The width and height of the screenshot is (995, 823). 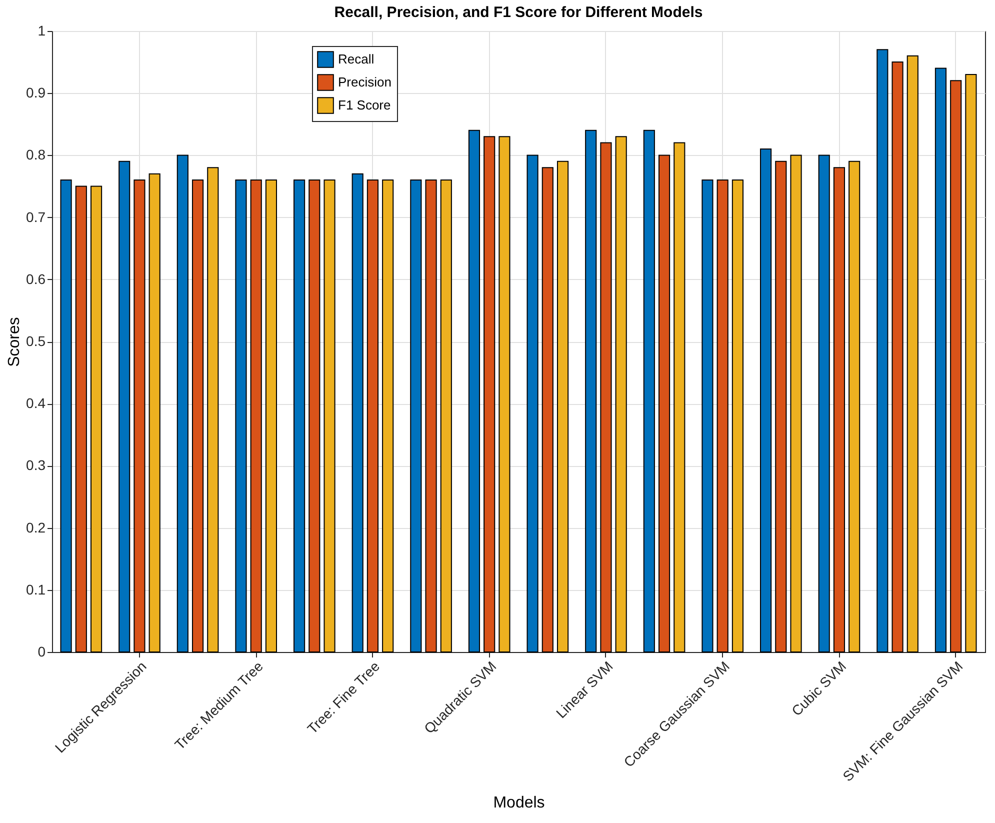 I want to click on y-tick-label: 0.1, so click(x=36, y=589).